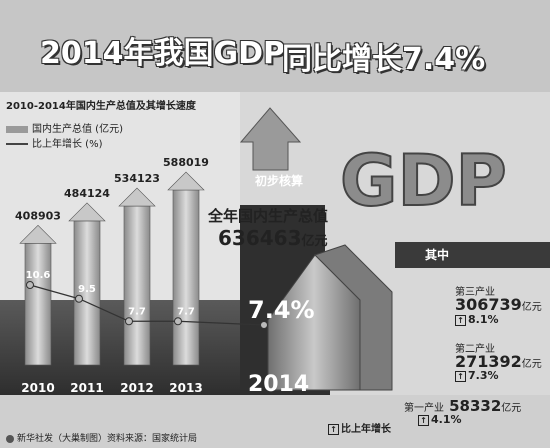 The image size is (550, 448). I want to click on growth-point-2012, so click(129, 321).